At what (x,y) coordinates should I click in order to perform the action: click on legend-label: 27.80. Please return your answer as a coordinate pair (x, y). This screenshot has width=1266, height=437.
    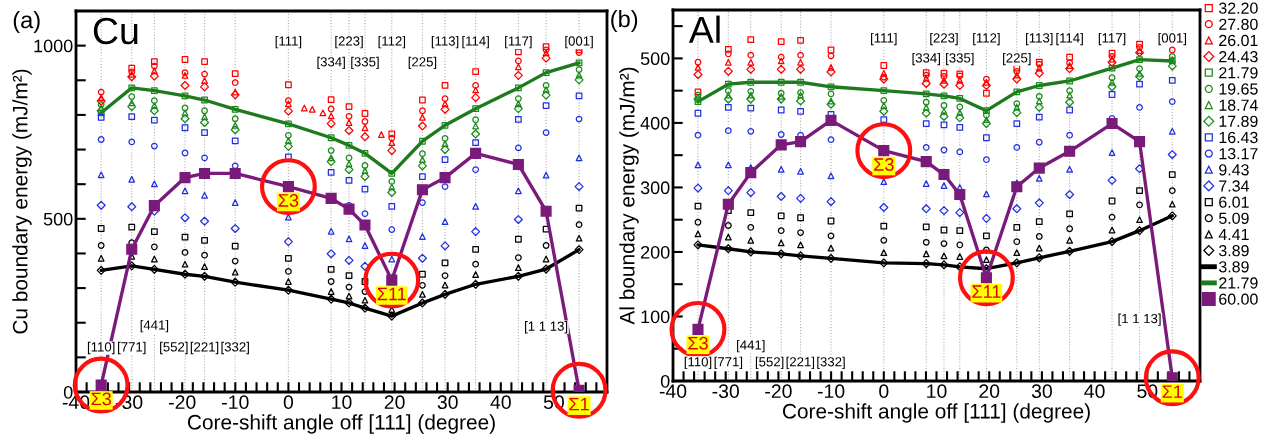
    Looking at the image, I should click on (1238, 24).